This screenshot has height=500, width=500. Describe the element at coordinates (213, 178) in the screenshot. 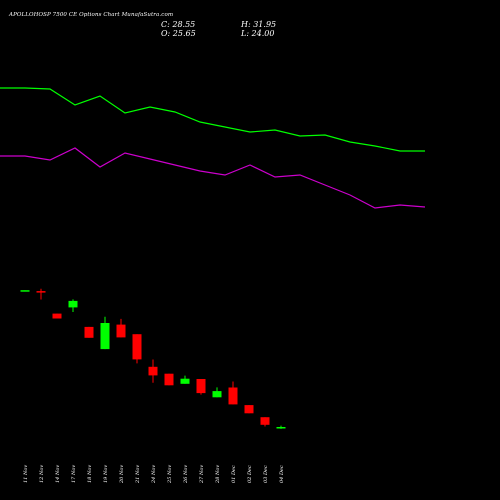

I see `lower-indicator-line` at that location.